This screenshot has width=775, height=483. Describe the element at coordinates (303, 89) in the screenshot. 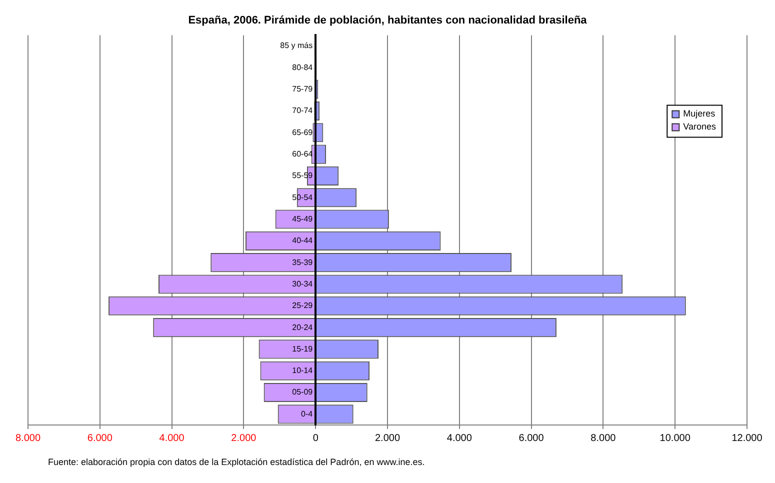

I see `y-tick-label: 75-79` at that location.